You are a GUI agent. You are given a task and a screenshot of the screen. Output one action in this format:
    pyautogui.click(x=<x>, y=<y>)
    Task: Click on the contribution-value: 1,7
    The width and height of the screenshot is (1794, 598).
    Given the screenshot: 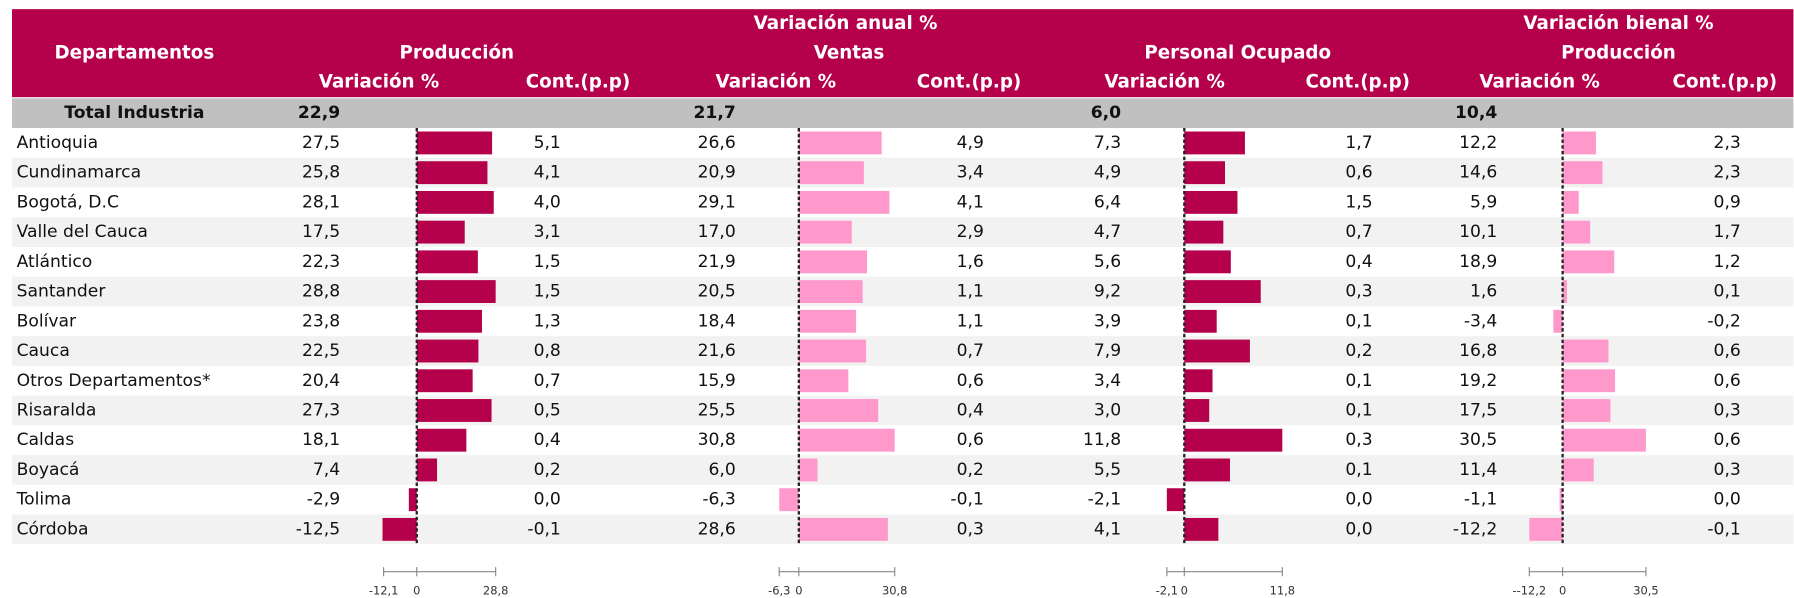 What is the action you would take?
    pyautogui.click(x=1358, y=143)
    